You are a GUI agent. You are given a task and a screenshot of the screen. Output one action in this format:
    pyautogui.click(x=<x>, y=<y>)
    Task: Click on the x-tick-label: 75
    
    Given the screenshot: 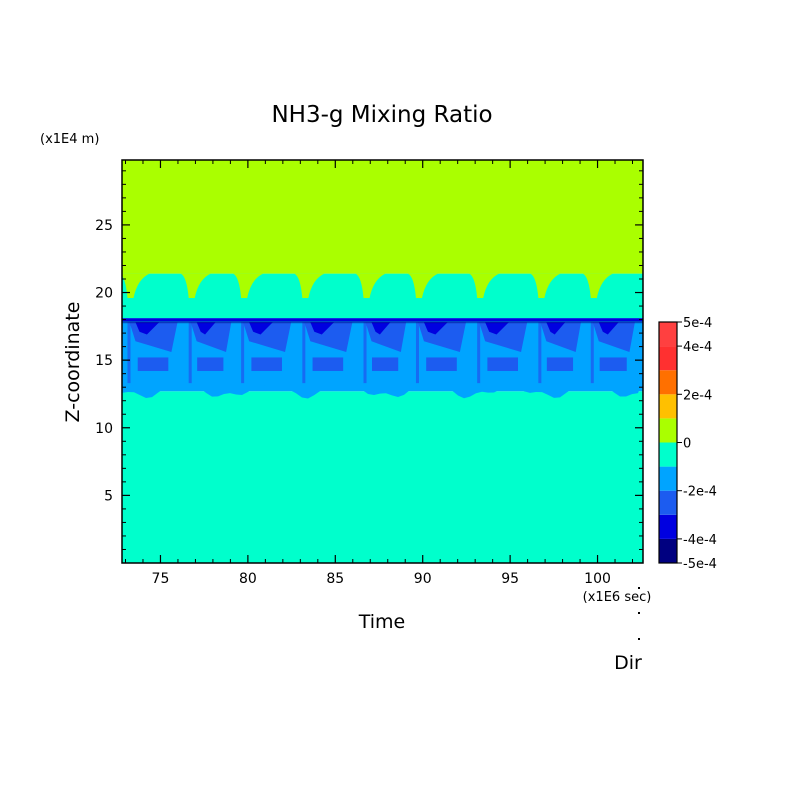 What is the action you would take?
    pyautogui.click(x=161, y=579)
    